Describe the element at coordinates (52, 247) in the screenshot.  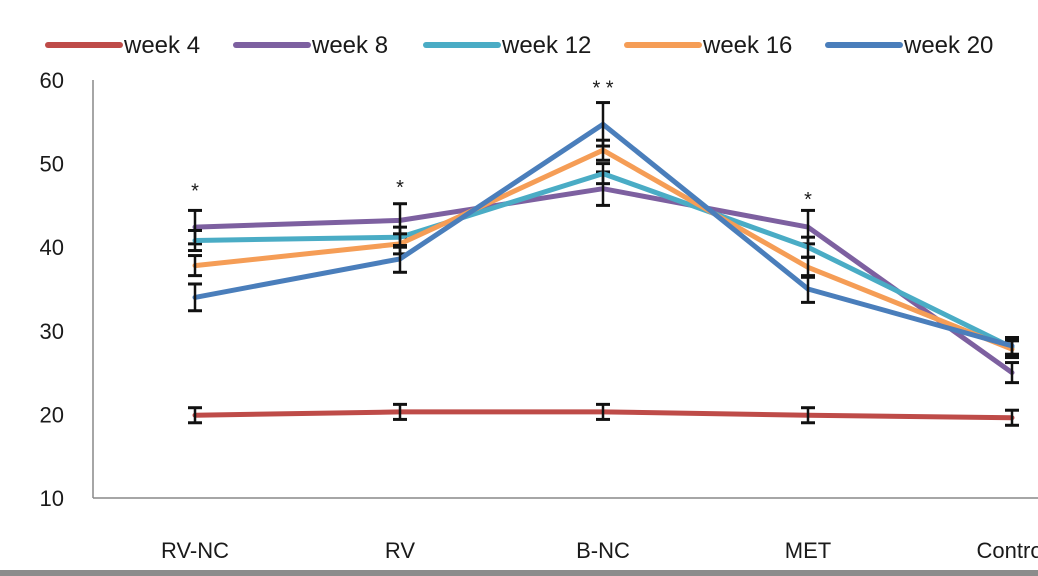
I see `y-tick-label: 40` at that location.